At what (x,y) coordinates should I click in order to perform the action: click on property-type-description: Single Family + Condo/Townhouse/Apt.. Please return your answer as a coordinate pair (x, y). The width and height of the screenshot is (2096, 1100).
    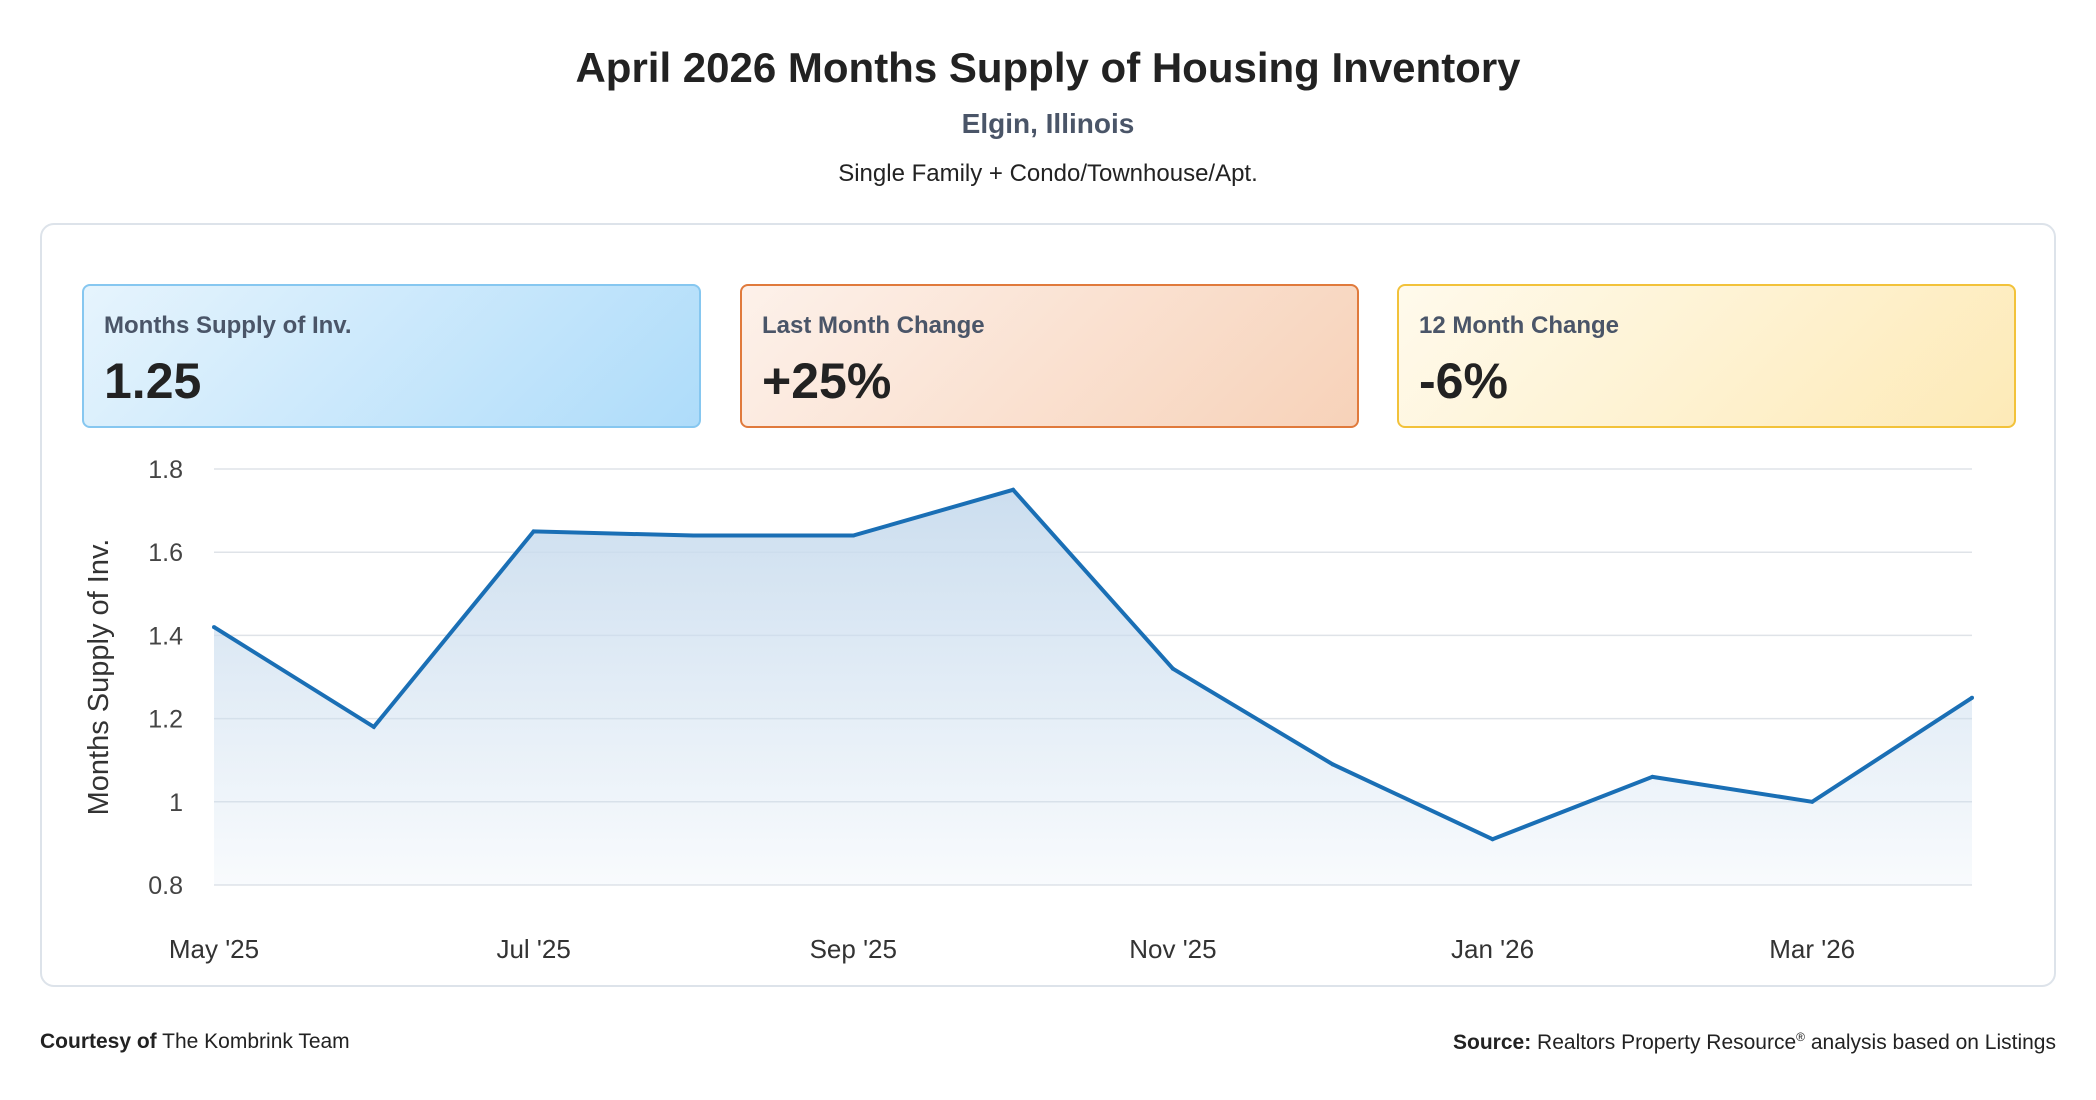
    Looking at the image, I should click on (1048, 173).